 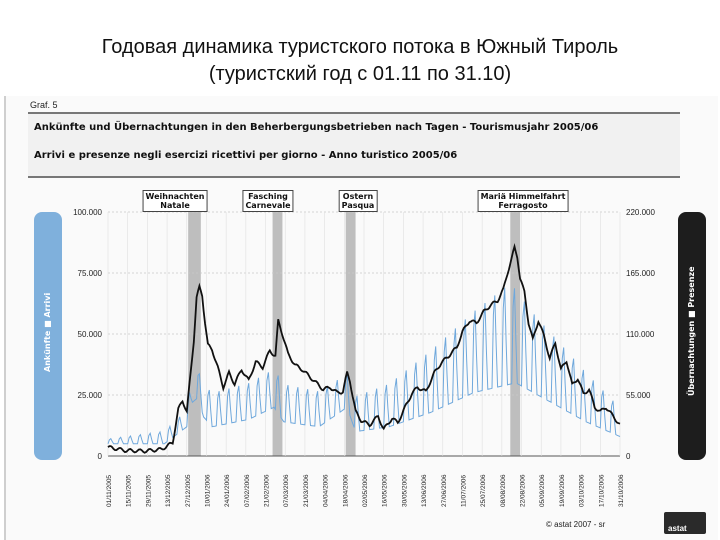 I want to click on left-axis-bar, so click(x=48, y=336).